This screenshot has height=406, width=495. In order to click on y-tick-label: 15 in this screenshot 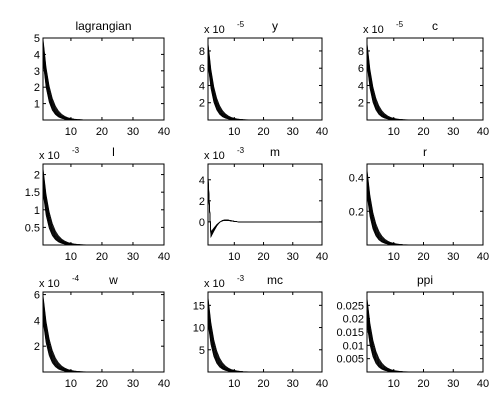, I will do `click(199, 306)`.